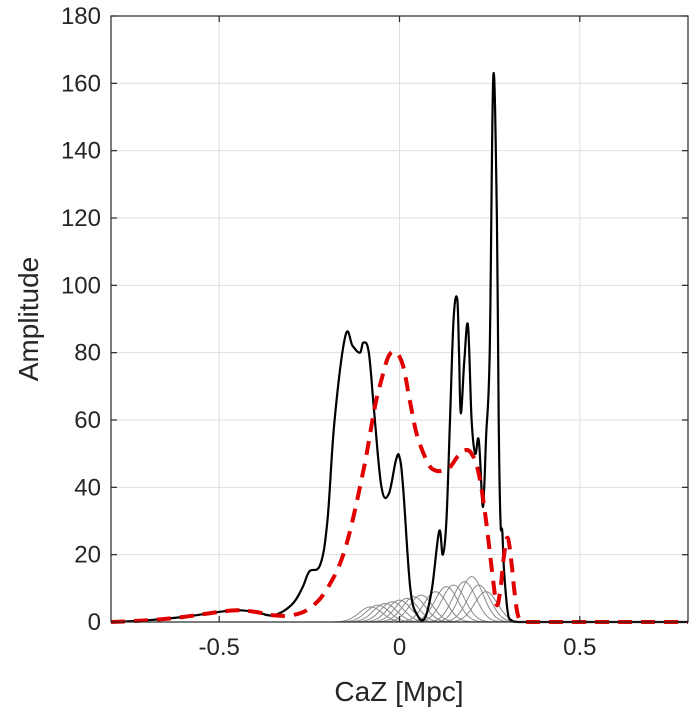 The height and width of the screenshot is (711, 697). What do you see at coordinates (81, 83) in the screenshot?
I see `y-tick-label: 160` at bounding box center [81, 83].